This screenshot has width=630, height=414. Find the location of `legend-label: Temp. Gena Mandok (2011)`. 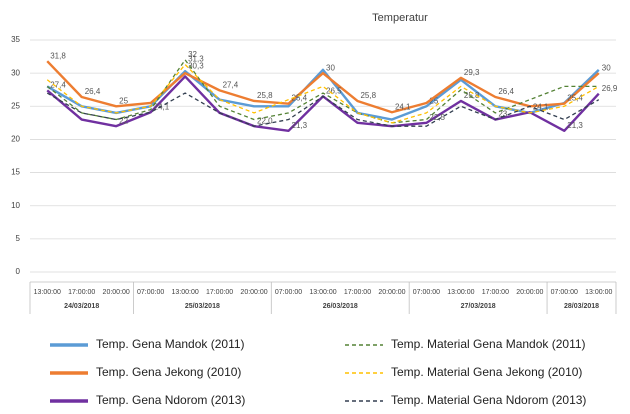

legend-label: Temp. Gena Mandok (2011) is located at coordinates (170, 344).